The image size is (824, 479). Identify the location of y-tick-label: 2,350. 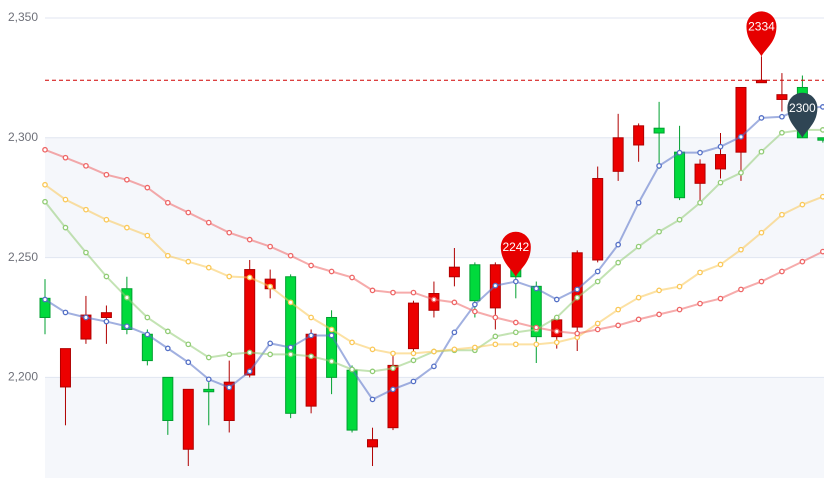
(23, 17).